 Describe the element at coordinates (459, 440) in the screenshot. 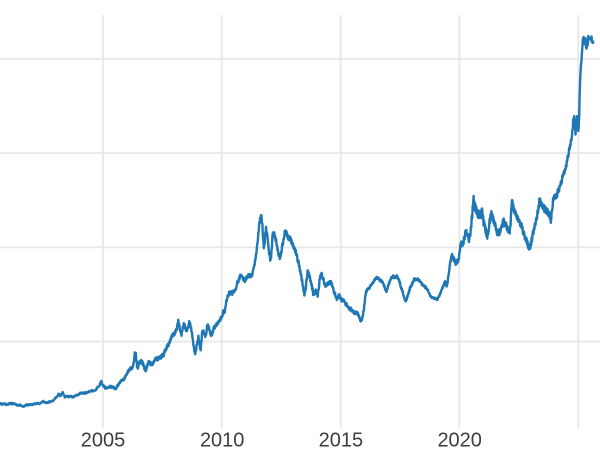

I see `svg-text: 2020` at that location.